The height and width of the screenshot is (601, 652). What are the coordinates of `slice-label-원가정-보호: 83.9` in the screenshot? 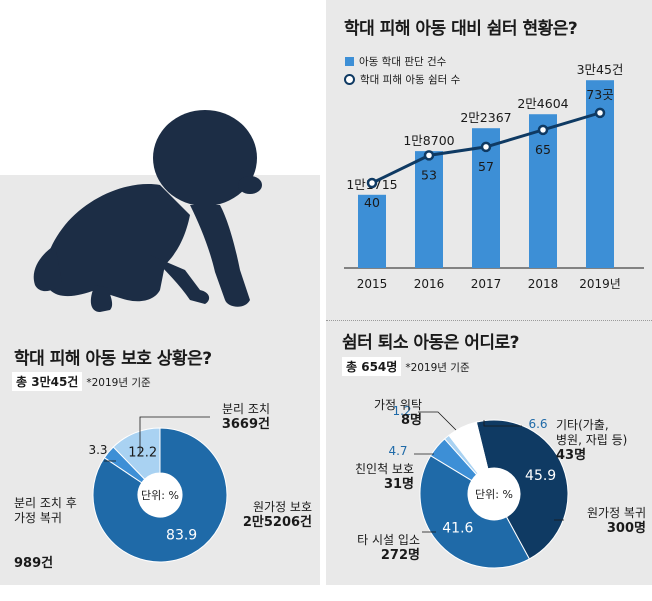 It's located at (181, 536).